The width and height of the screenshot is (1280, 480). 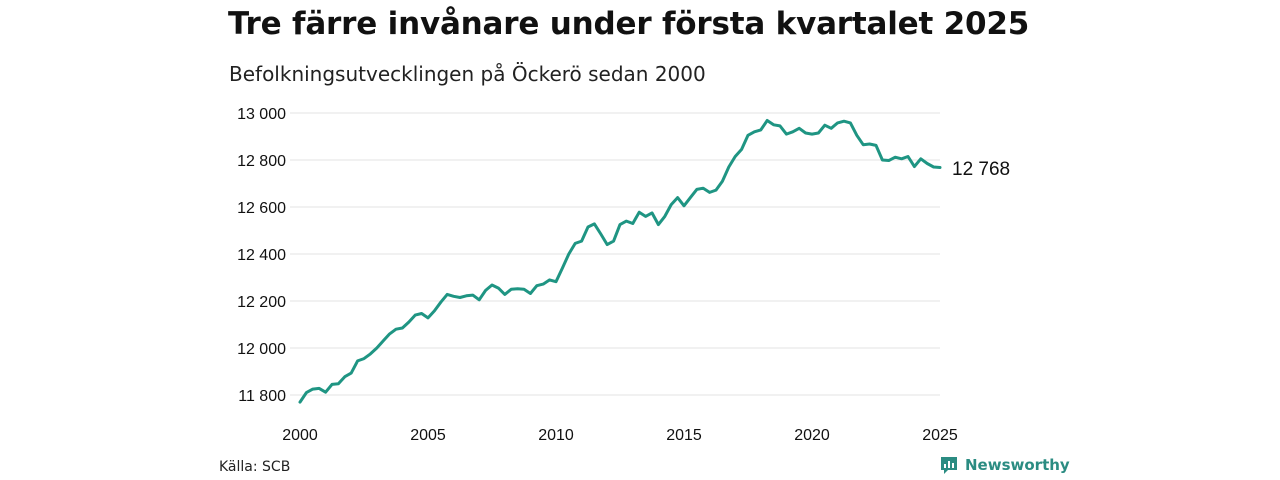 I want to click on y-tick-label: 12 400, so click(x=261, y=255).